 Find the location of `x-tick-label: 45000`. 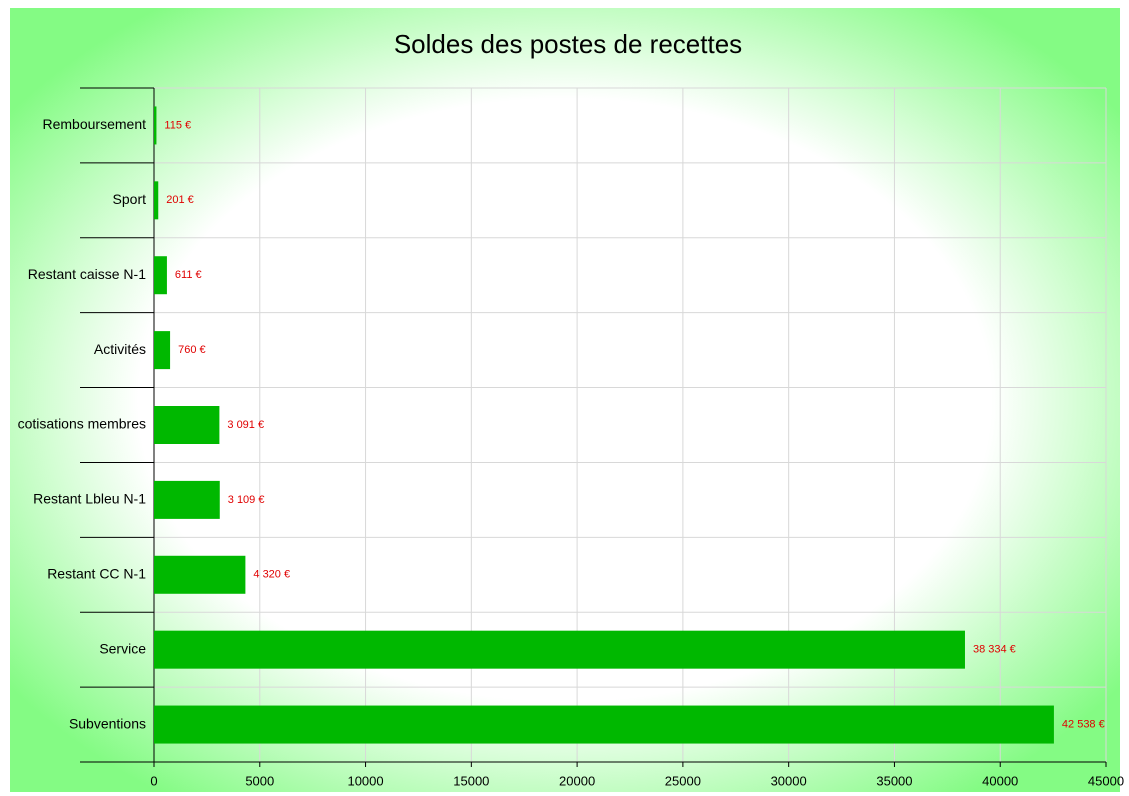

x-tick-label: 45000 is located at coordinates (1106, 780).